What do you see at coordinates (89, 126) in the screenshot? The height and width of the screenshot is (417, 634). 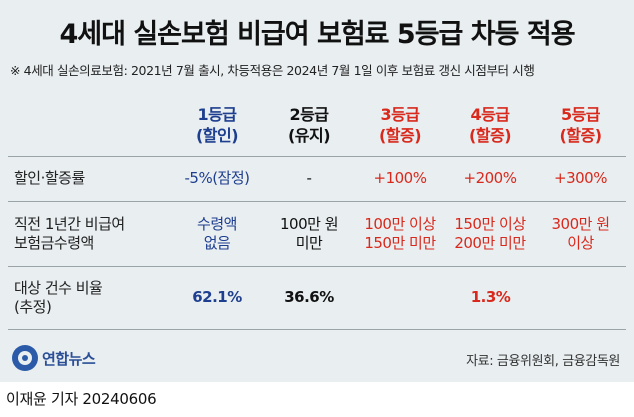 I see `header-empty-cell` at bounding box center [89, 126].